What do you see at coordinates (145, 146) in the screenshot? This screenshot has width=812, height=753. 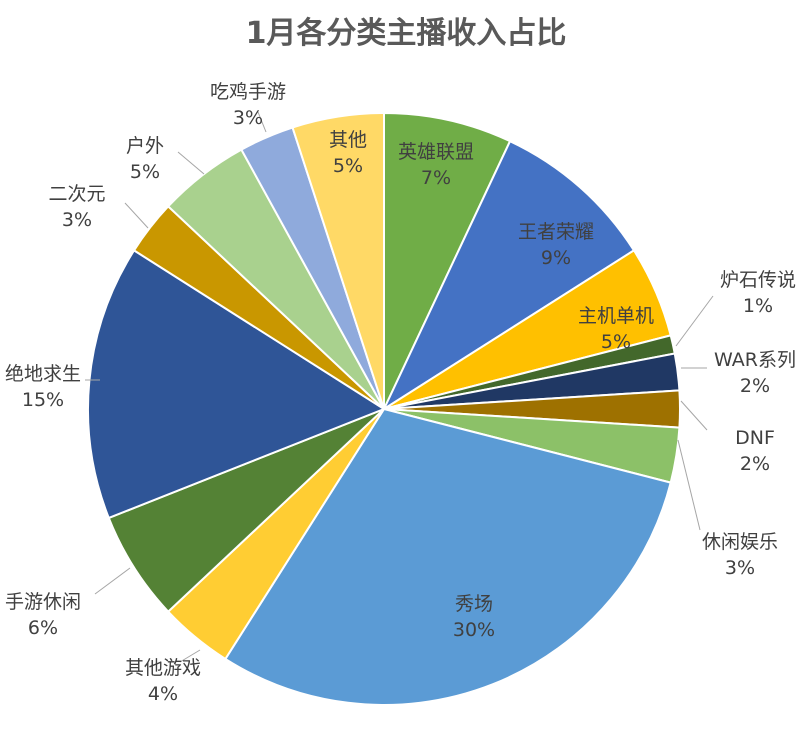 I see `slice-label: 户外` at bounding box center [145, 146].